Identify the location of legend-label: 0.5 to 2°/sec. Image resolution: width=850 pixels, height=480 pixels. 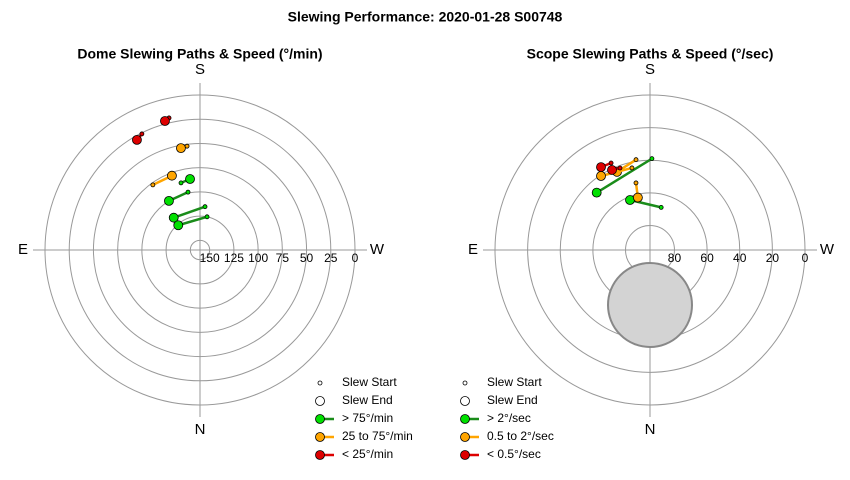
(520, 436).